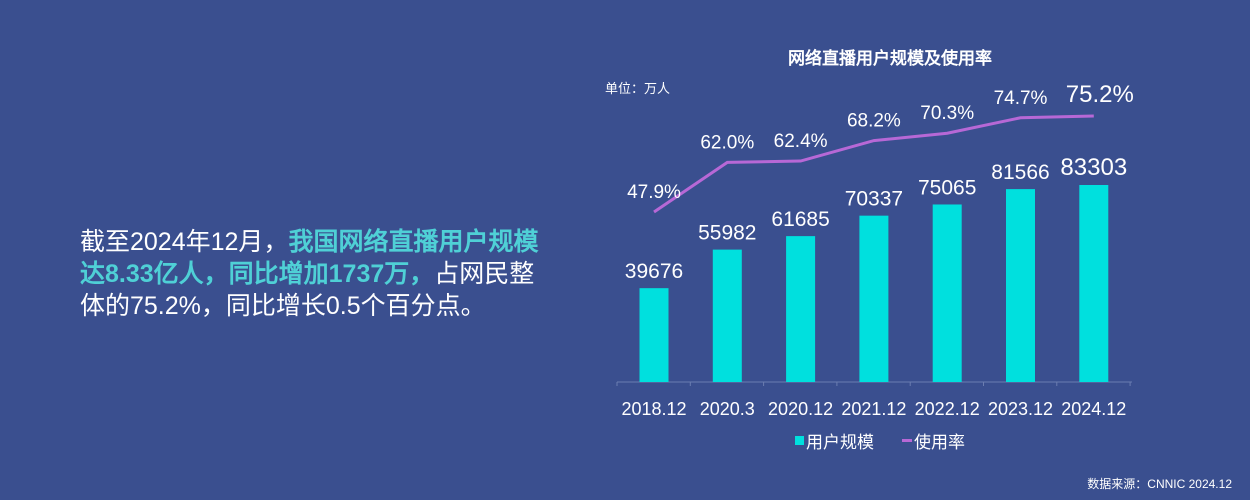 Image resolution: width=1250 pixels, height=500 pixels. Describe the element at coordinates (799, 440) in the screenshot. I see `bar-swatch-icon` at that location.